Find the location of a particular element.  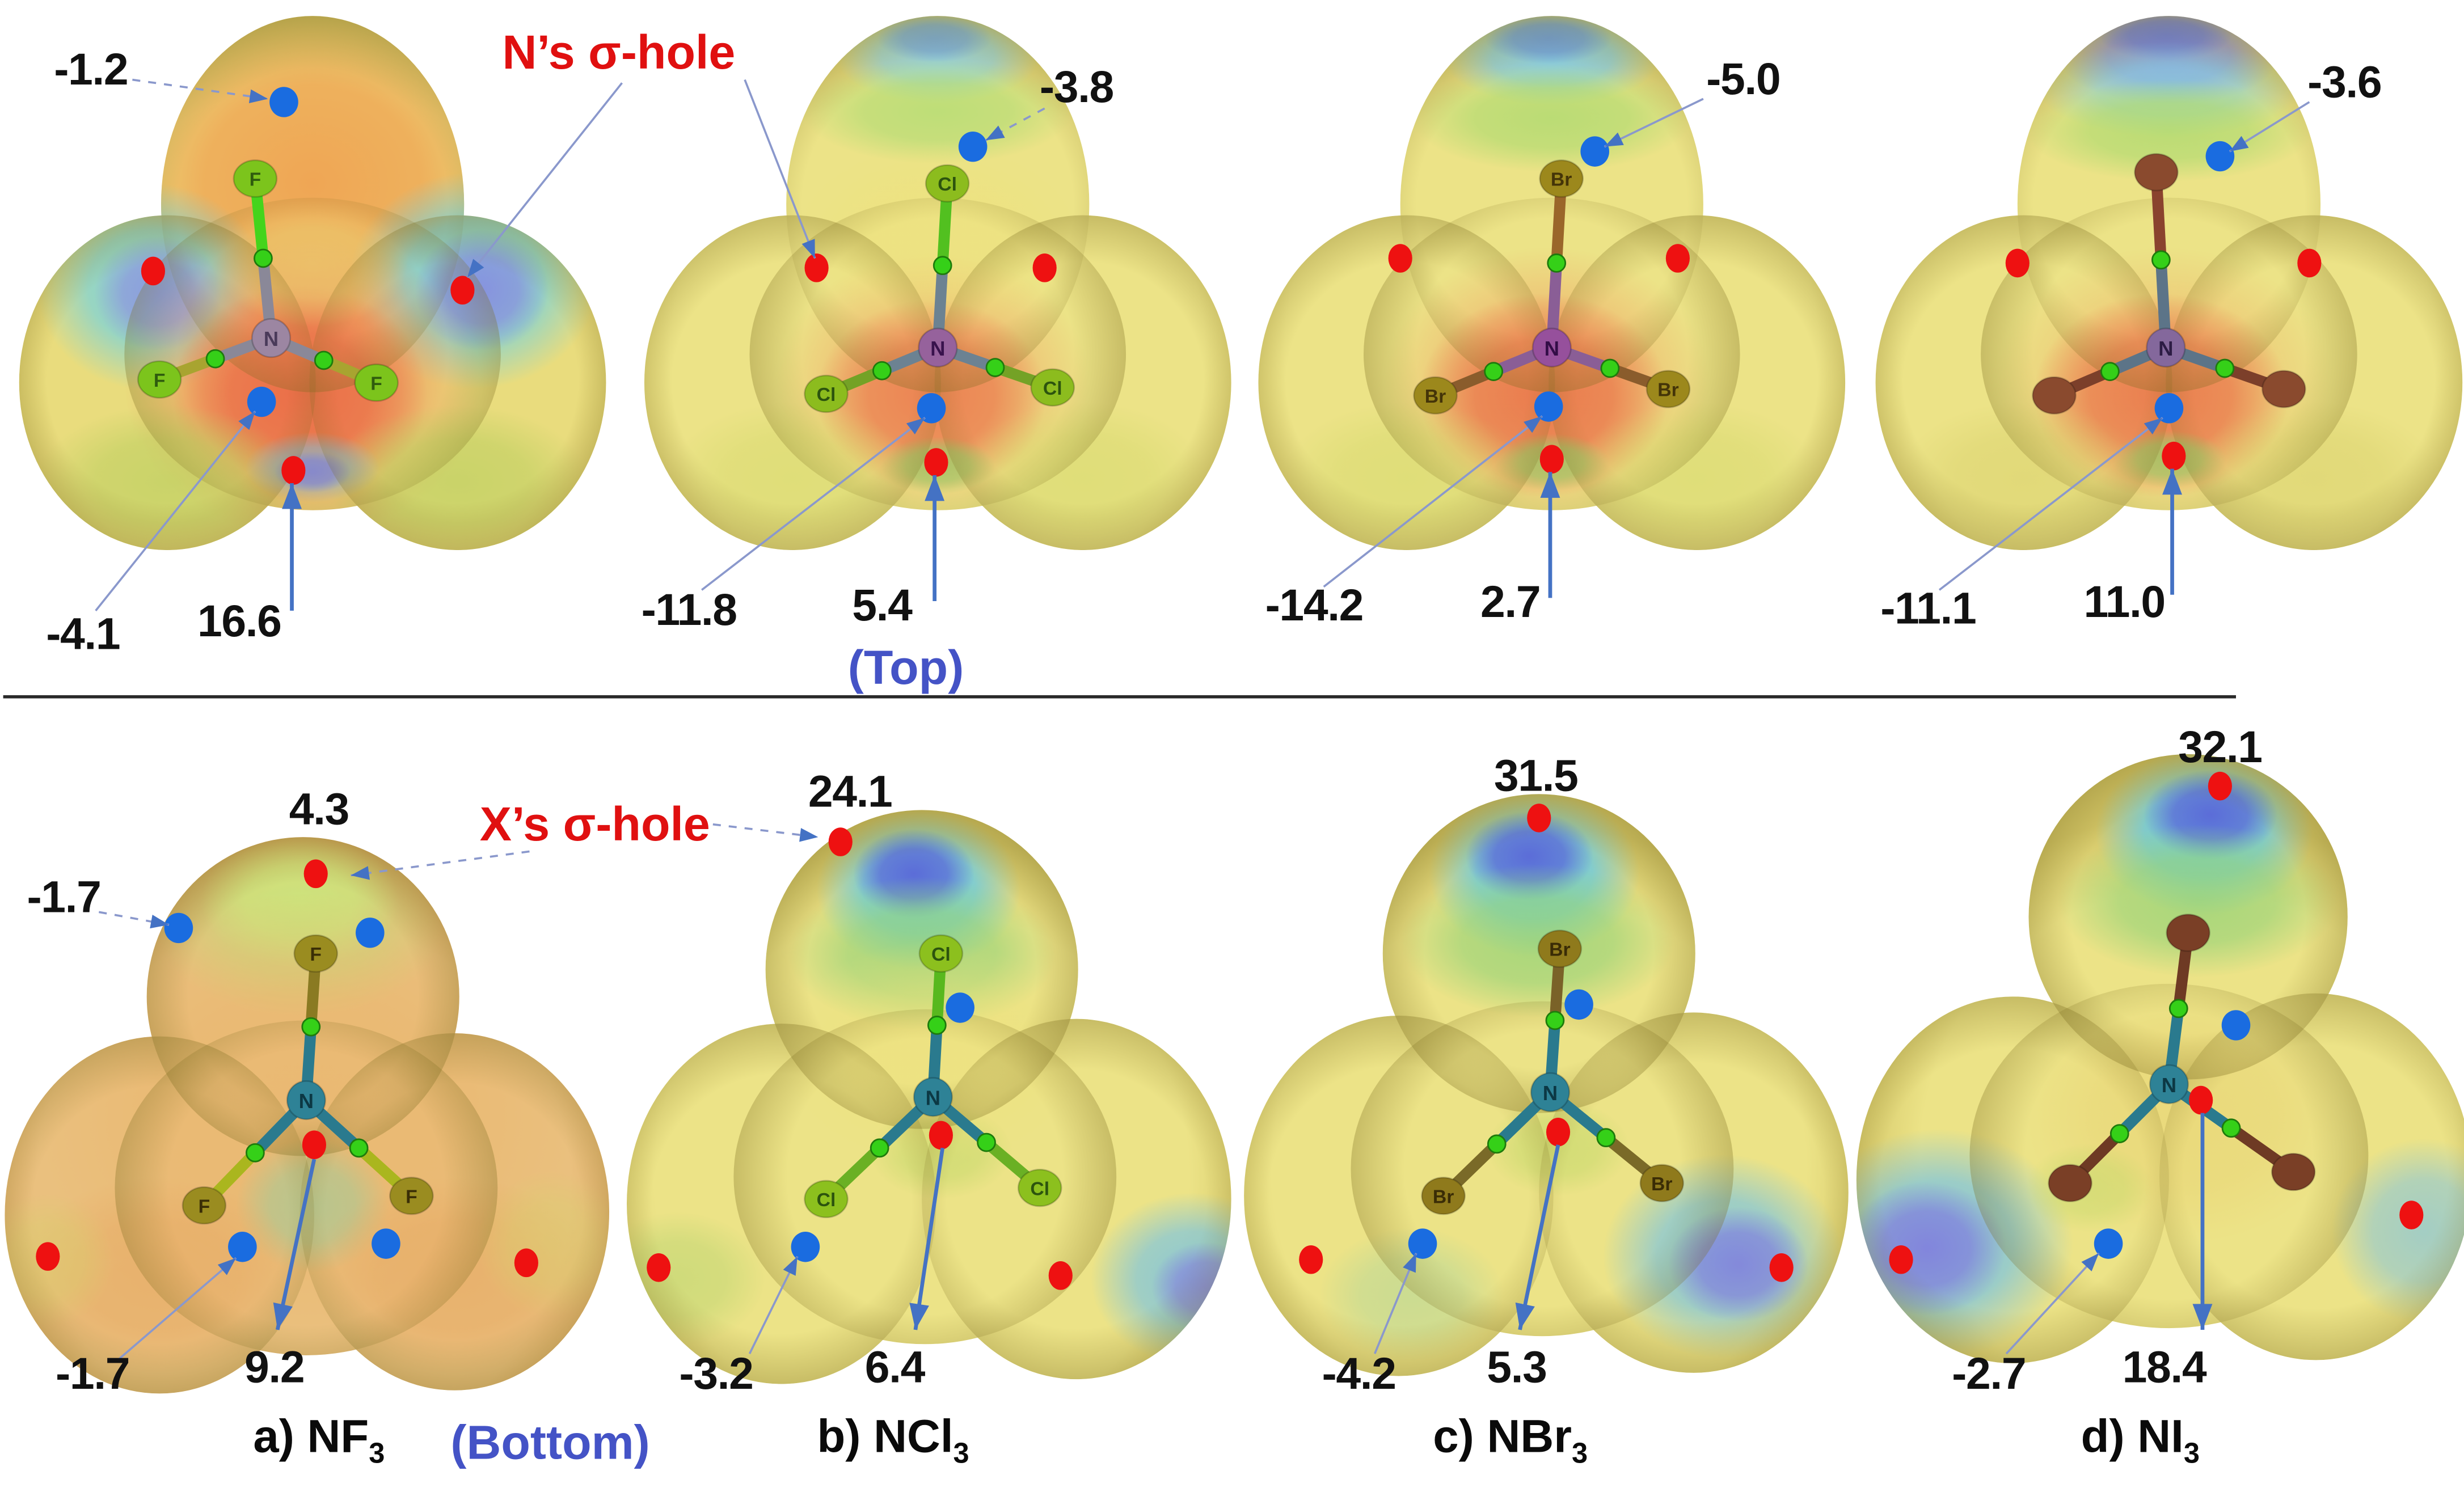

panel-ncl3-bottom: N Cl Cl Cl is located at coordinates (928, 1097).